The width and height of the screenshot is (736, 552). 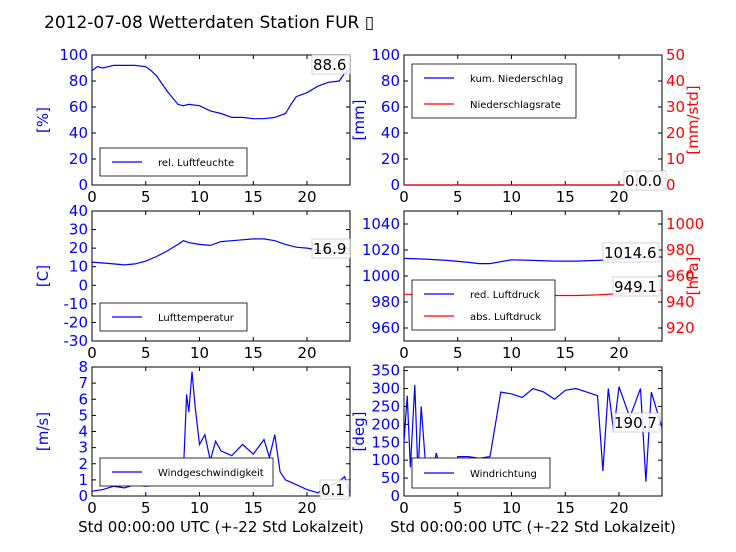 I want to click on y-axis-label: [mm], so click(x=359, y=120).